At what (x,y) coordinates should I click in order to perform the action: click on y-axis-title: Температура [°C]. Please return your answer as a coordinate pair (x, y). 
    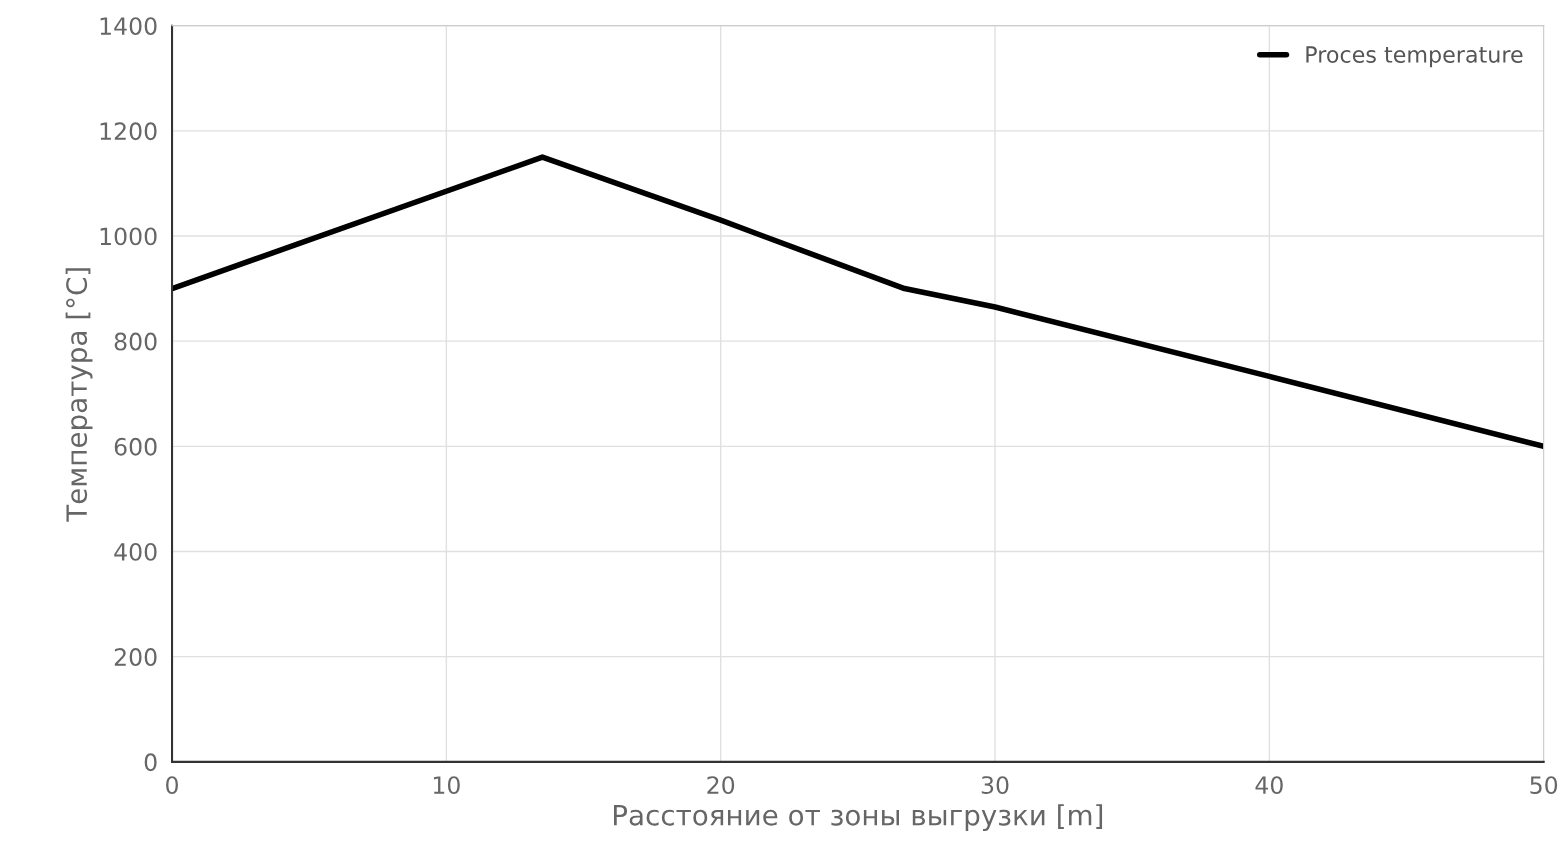
    Looking at the image, I should click on (79, 395).